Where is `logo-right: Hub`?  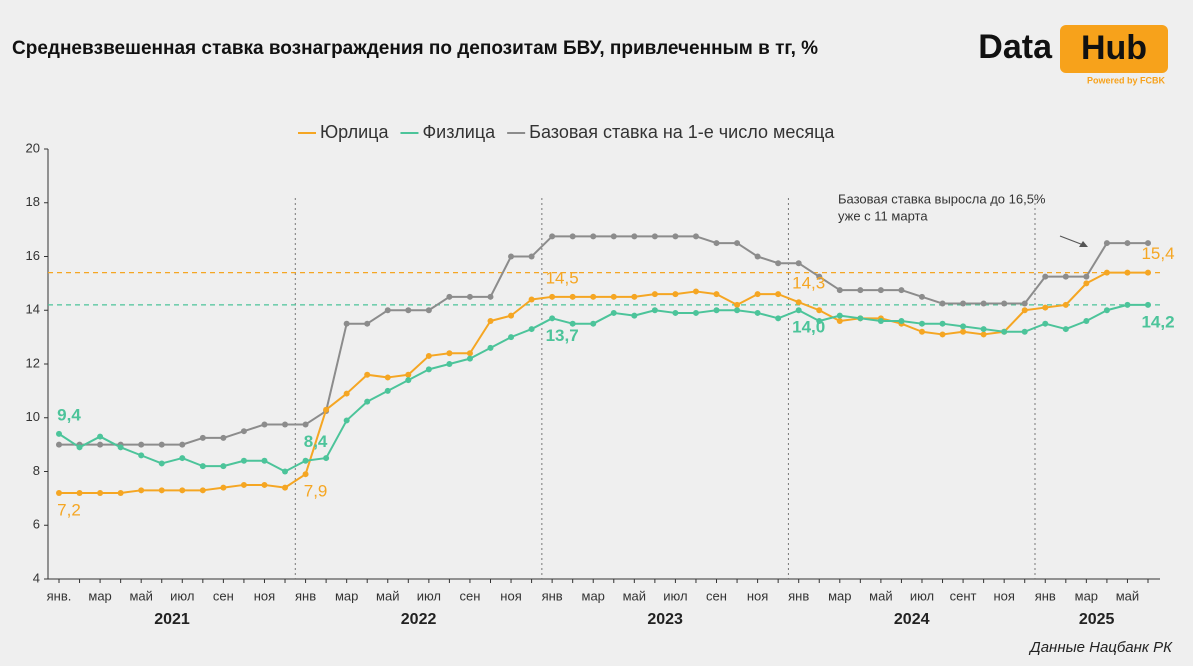 logo-right: Hub is located at coordinates (1114, 48).